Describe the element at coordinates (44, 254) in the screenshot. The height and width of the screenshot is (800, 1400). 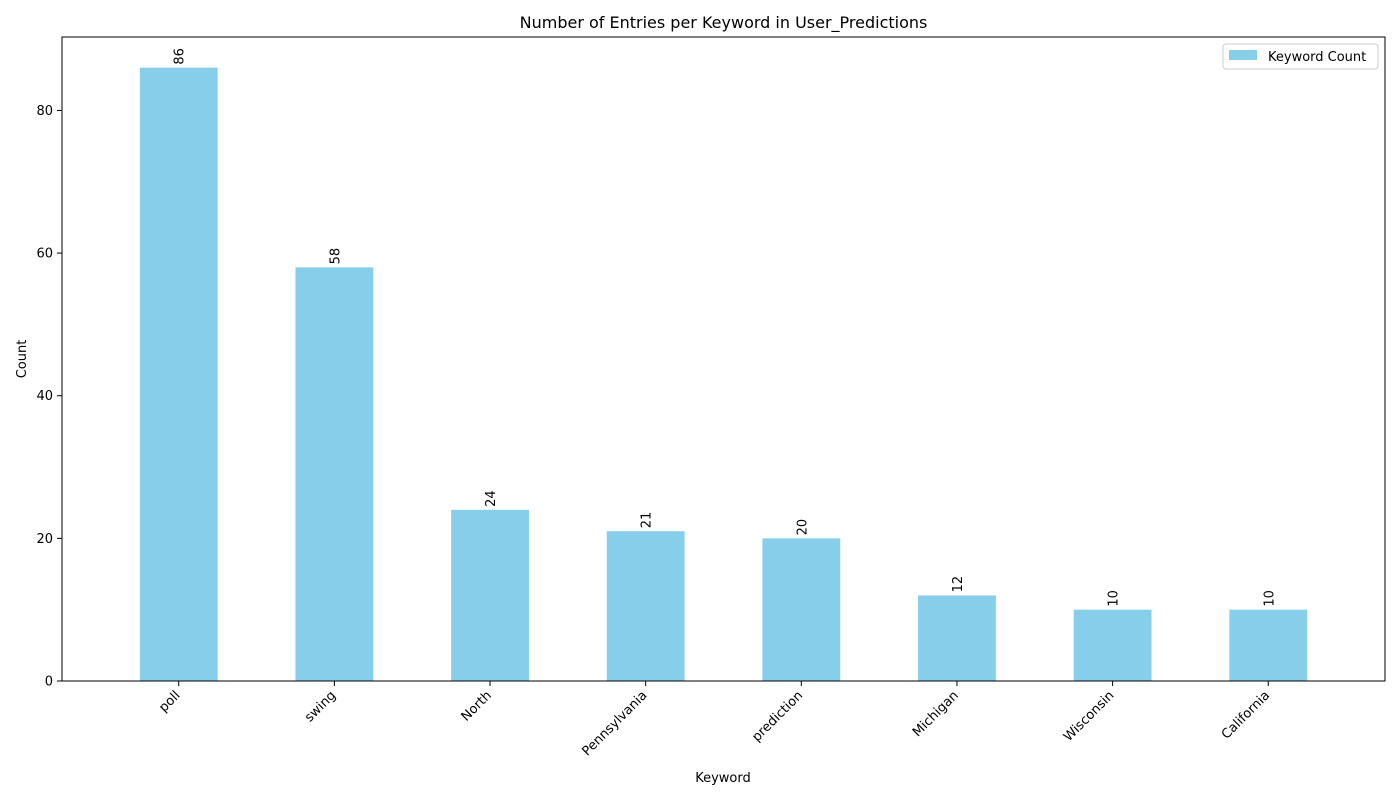
I see `y-tick-label: 60` at that location.